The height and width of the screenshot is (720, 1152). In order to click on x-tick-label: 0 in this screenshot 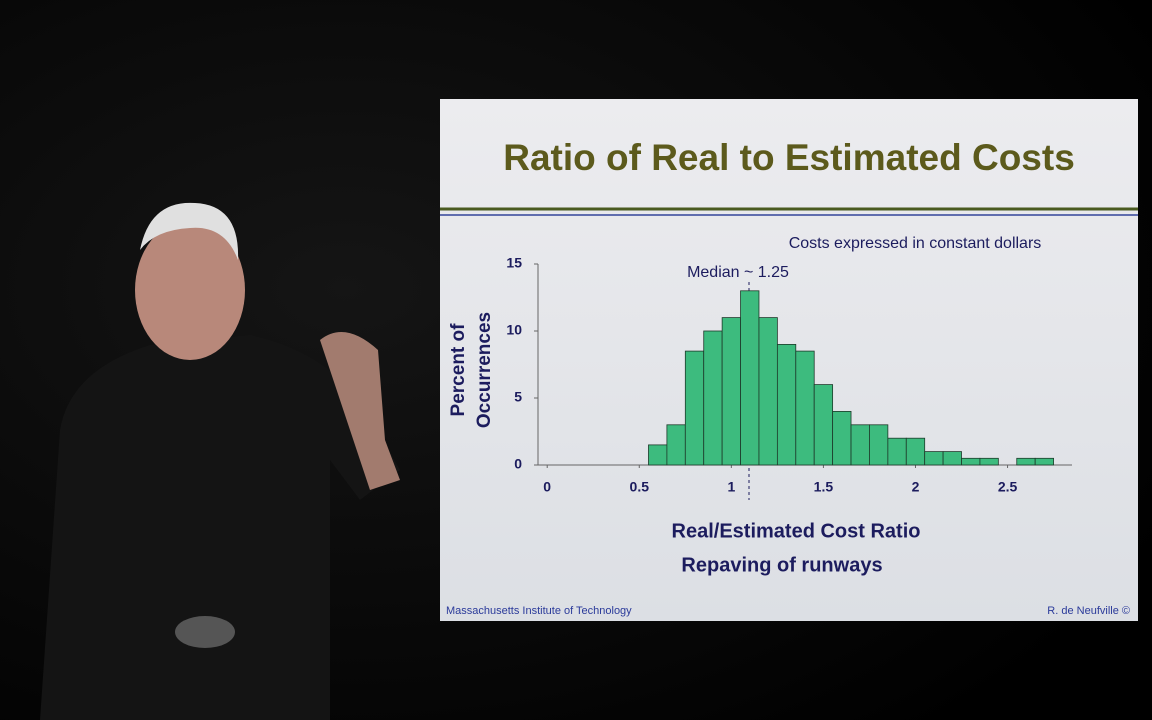, I will do `click(547, 487)`.